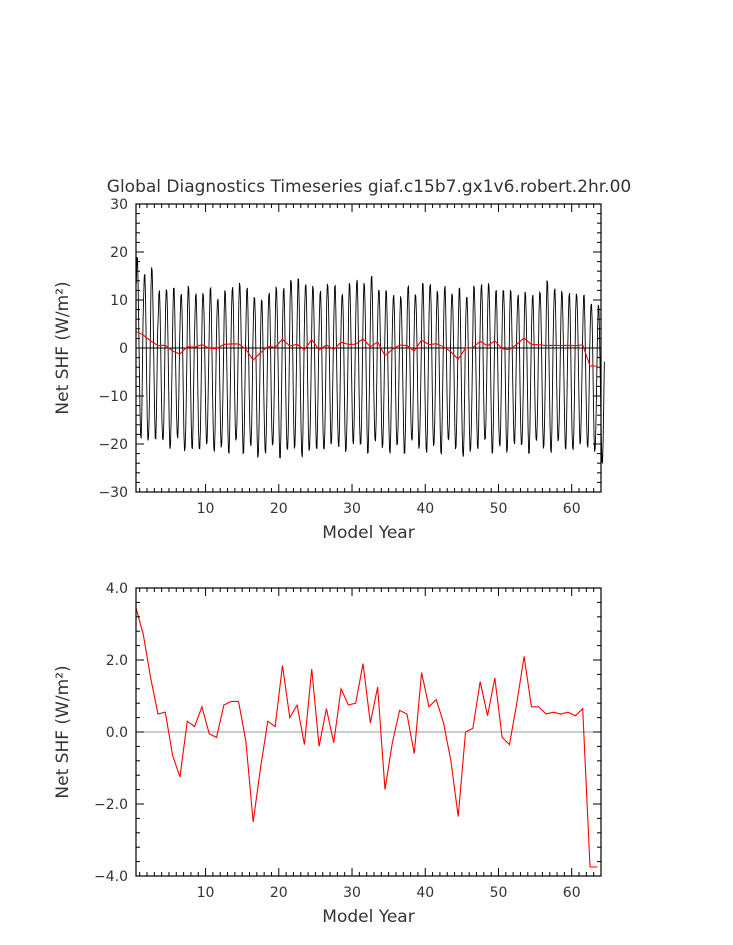 The image size is (733, 945). I want to click on y-tick-label: 0.0, so click(117, 733).